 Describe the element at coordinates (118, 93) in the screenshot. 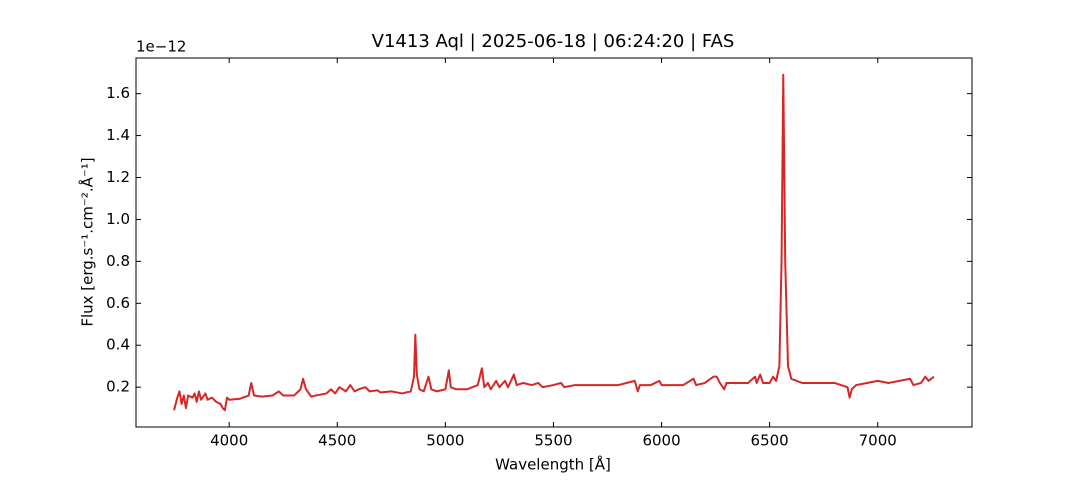

I see `y-tick-label: 1.6` at that location.